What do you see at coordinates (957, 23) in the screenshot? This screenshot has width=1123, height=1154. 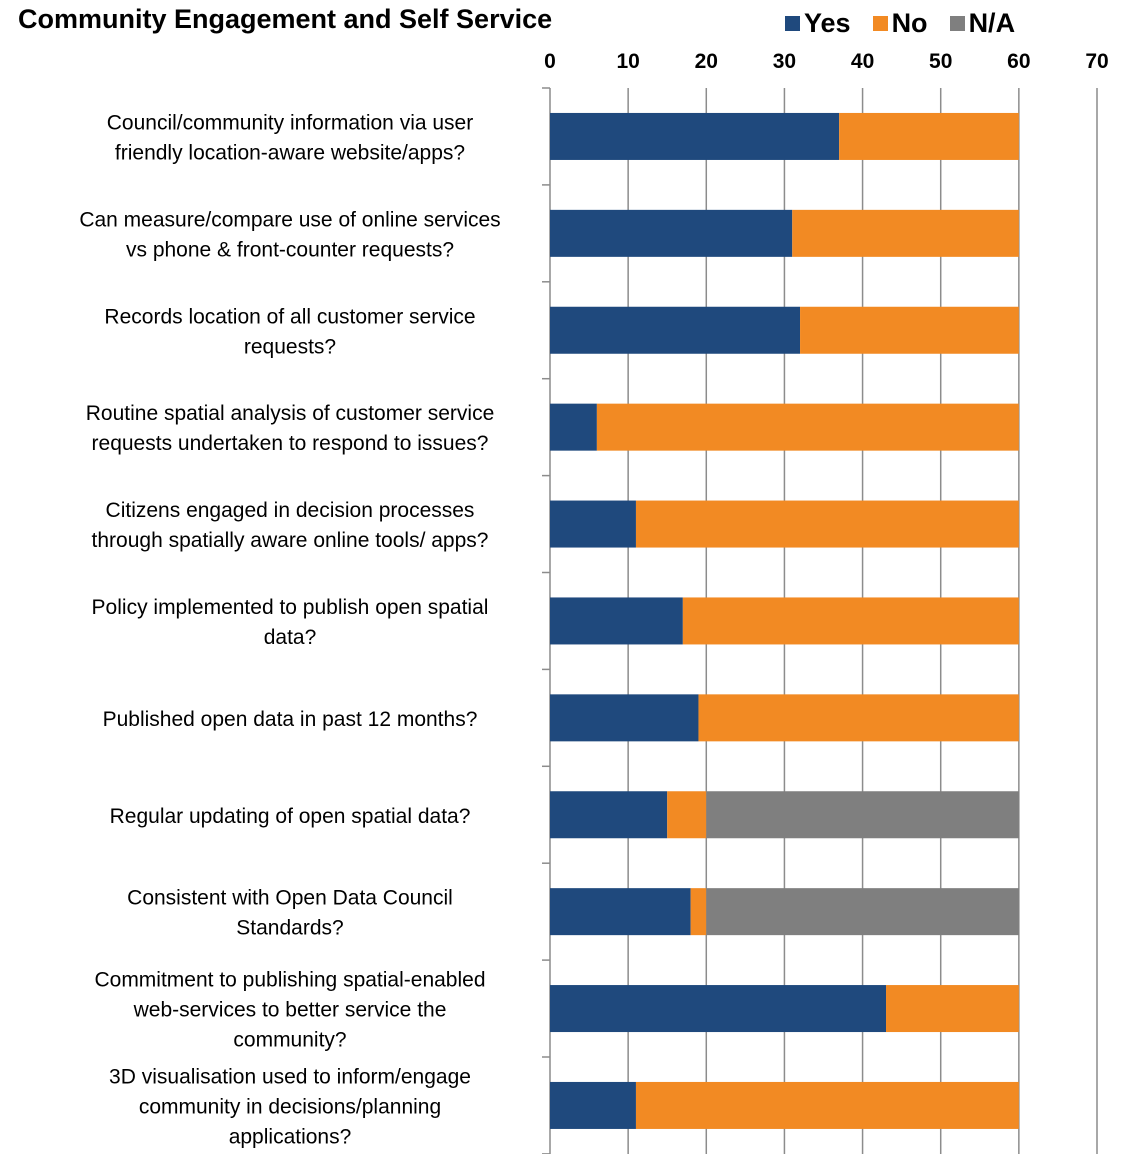 I see `legend-swatch-na` at bounding box center [957, 23].